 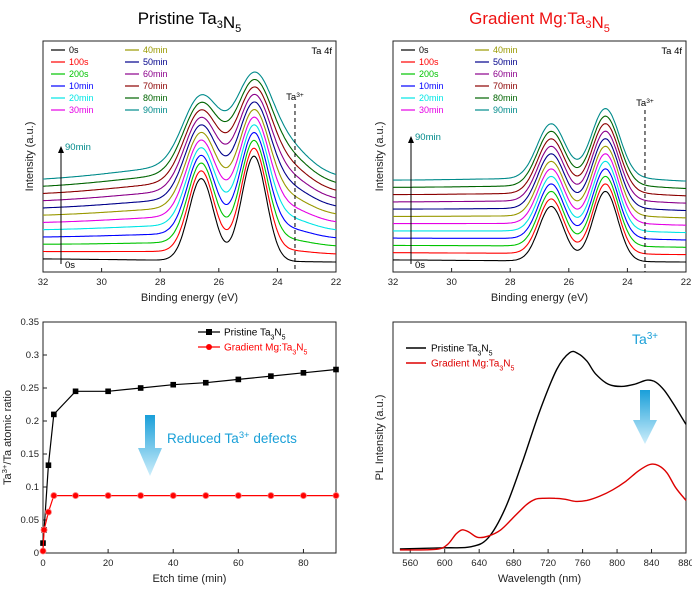 What do you see at coordinates (30, 157) in the screenshot?
I see `y-axis-label: Intensity (a.u.)` at bounding box center [30, 157].